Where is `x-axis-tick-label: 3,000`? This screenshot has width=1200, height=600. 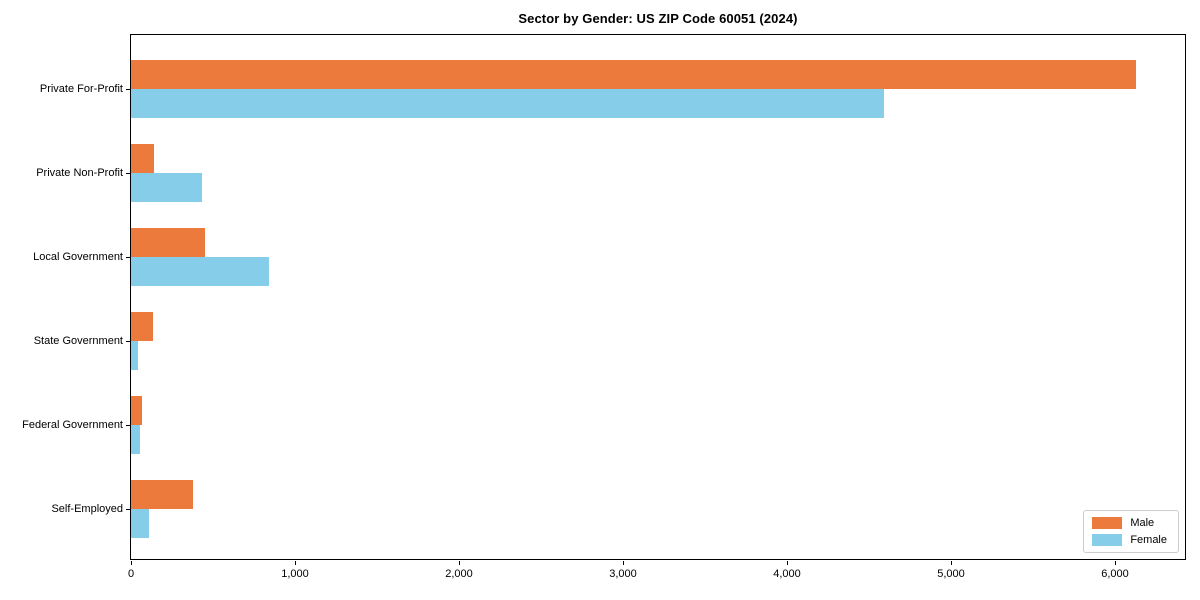
x-axis-tick-label: 3,000 is located at coordinates (623, 574).